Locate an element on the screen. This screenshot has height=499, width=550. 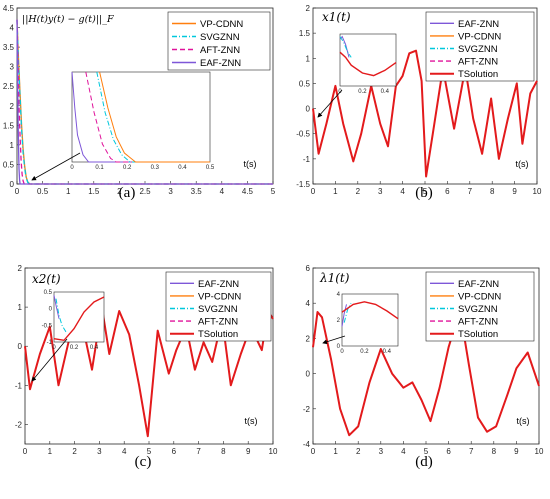
zoom-arrow is located at coordinates (330, 103).